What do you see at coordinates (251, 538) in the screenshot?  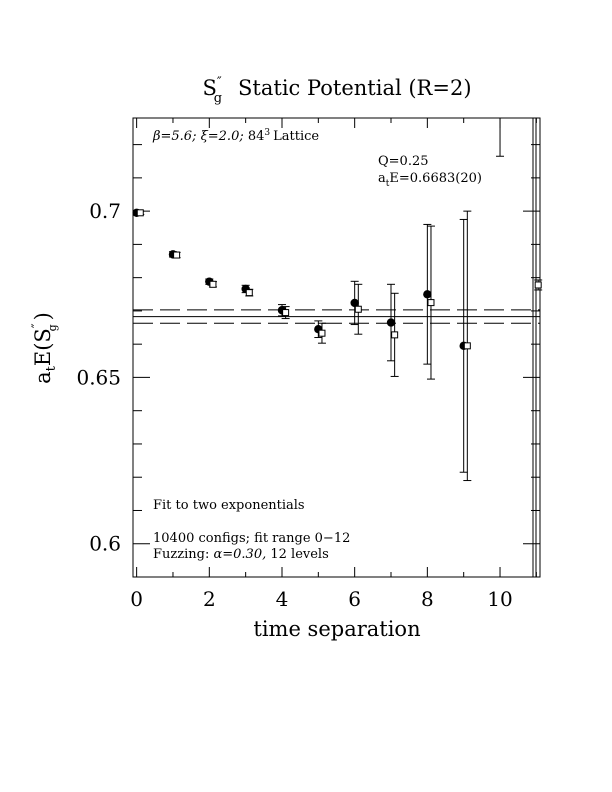 I see `configs-annotation: 10400 configs; fit range 0−12` at bounding box center [251, 538].